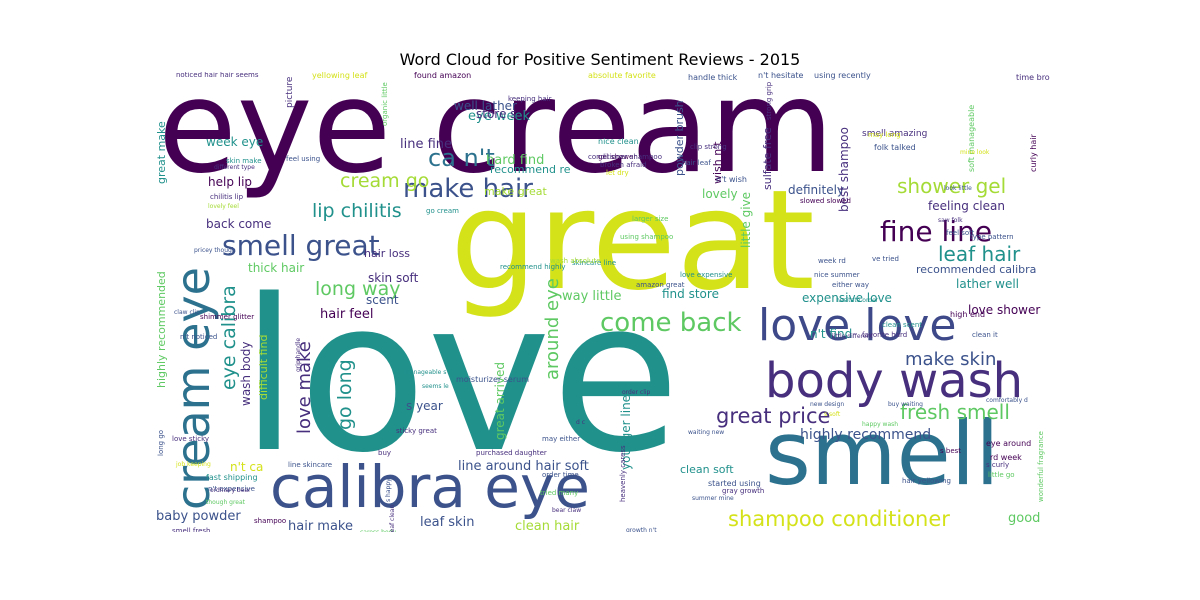 The width and height of the screenshot is (1200, 600). Describe the element at coordinates (1007, 400) in the screenshot. I see `word-cloud-word: comfortably d` at that location.